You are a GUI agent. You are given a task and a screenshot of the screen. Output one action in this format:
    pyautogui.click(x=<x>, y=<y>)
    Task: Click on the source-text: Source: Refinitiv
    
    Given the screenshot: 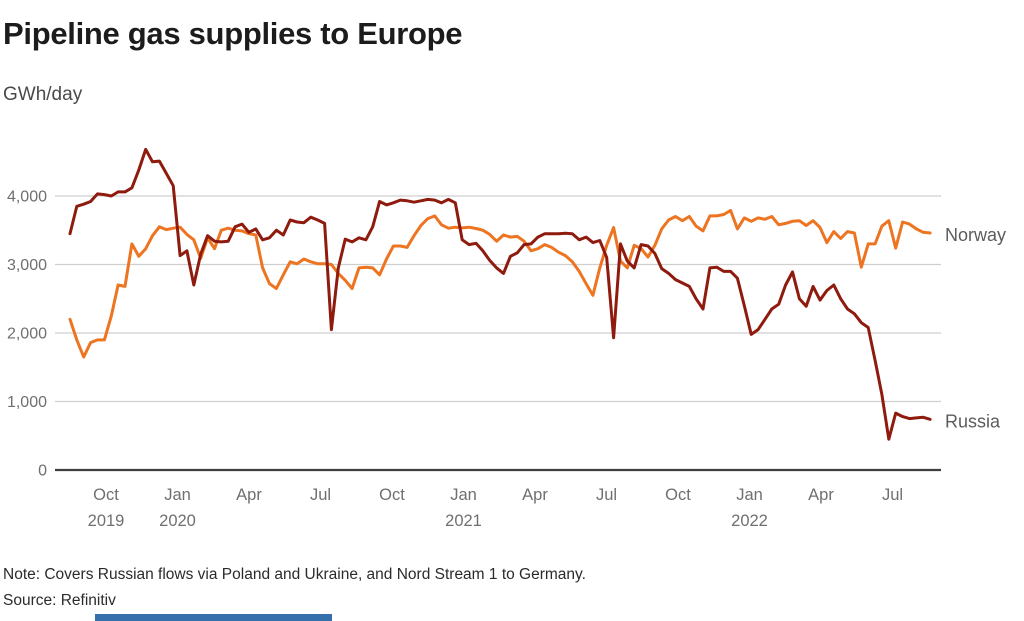 What is the action you would take?
    pyautogui.click(x=59, y=600)
    